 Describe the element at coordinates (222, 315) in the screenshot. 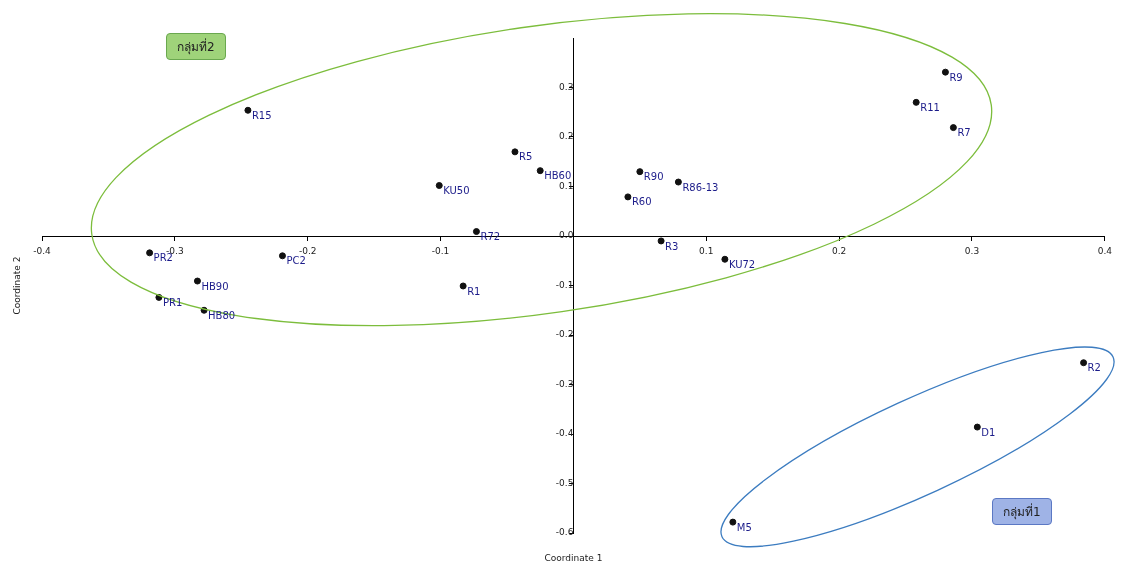

I see `annotation: HB80` at that location.